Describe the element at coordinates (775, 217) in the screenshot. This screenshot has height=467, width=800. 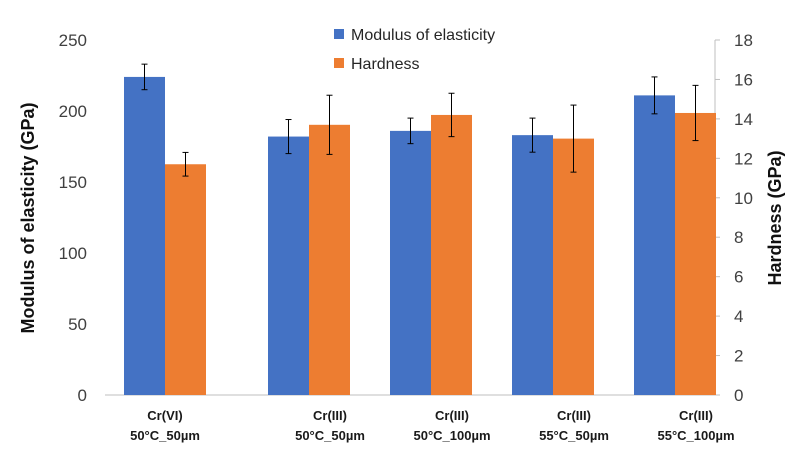
I see `right-axis-title: Hardness (GPa)` at that location.